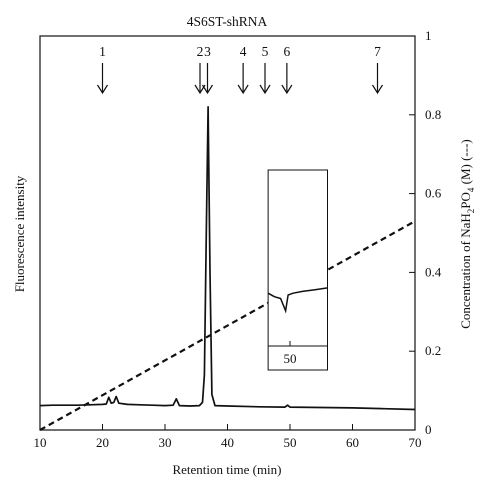 The image size is (494, 500). What do you see at coordinates (265, 51) in the screenshot?
I see `peak-marker-label: 5` at bounding box center [265, 51].